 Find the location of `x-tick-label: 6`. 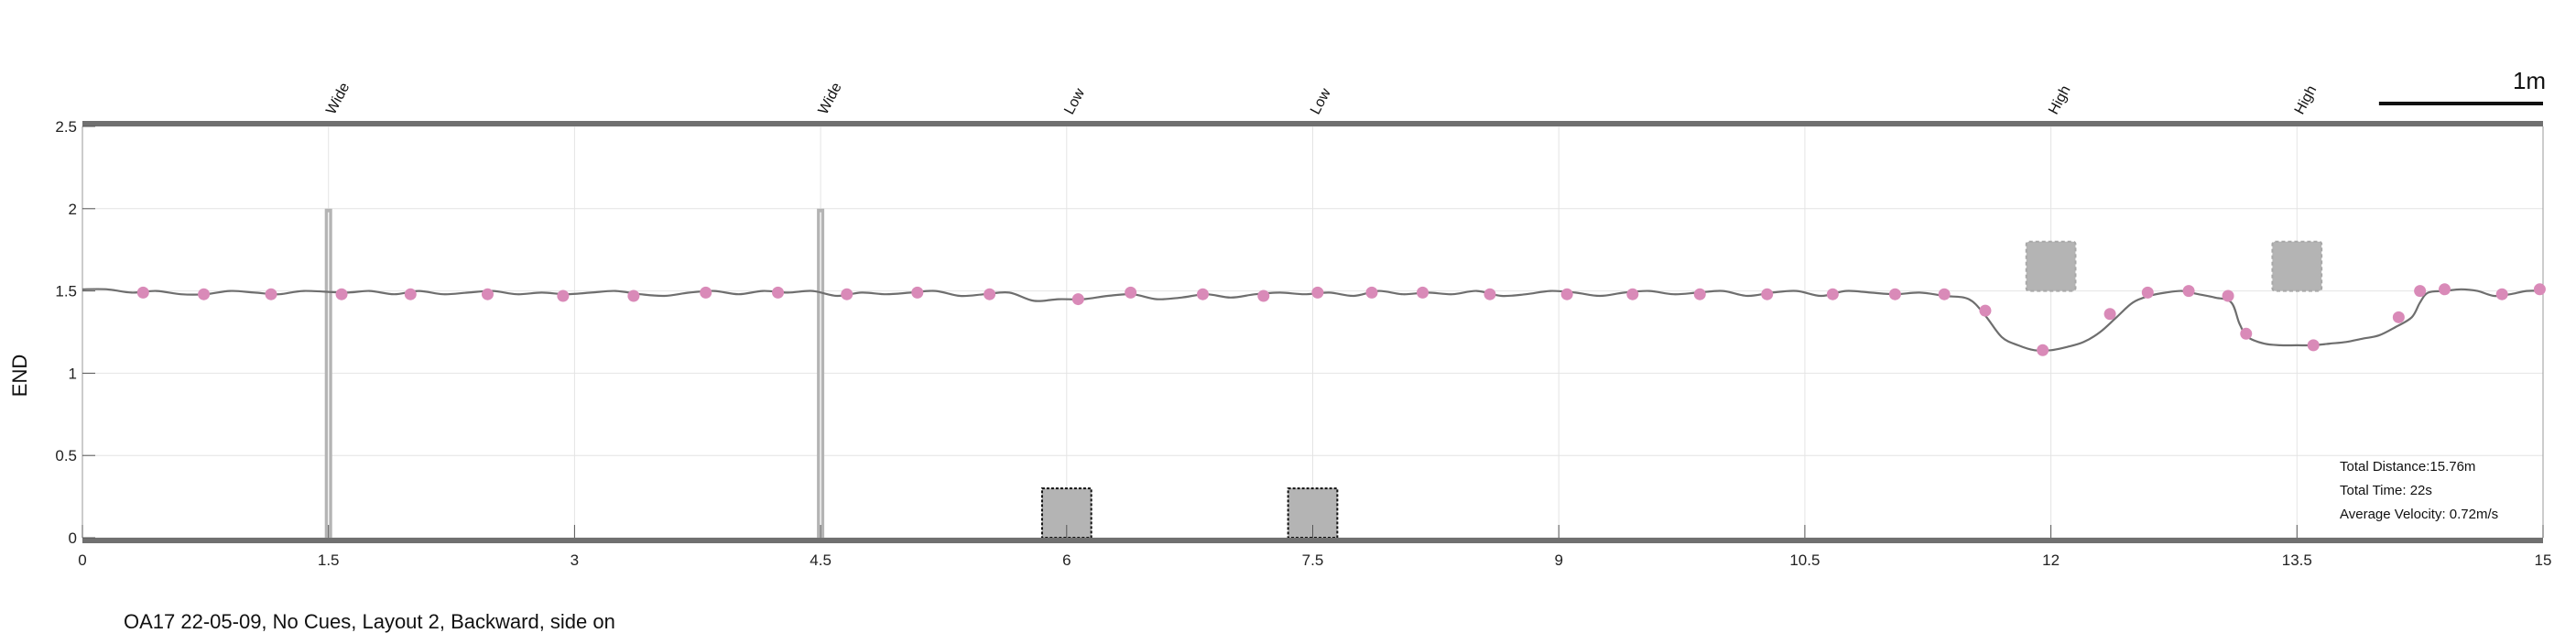

x-tick-label: 6 is located at coordinates (1066, 560).